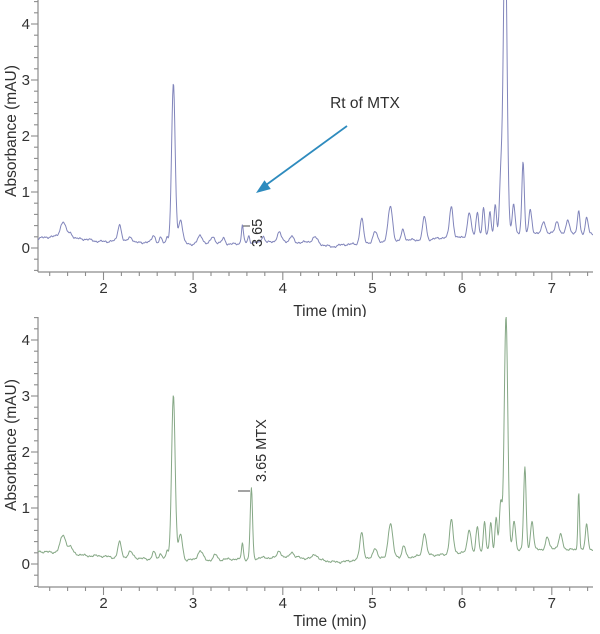 This screenshot has width=600, height=634. I want to click on mtx-arrowhead-icon, so click(263, 186).